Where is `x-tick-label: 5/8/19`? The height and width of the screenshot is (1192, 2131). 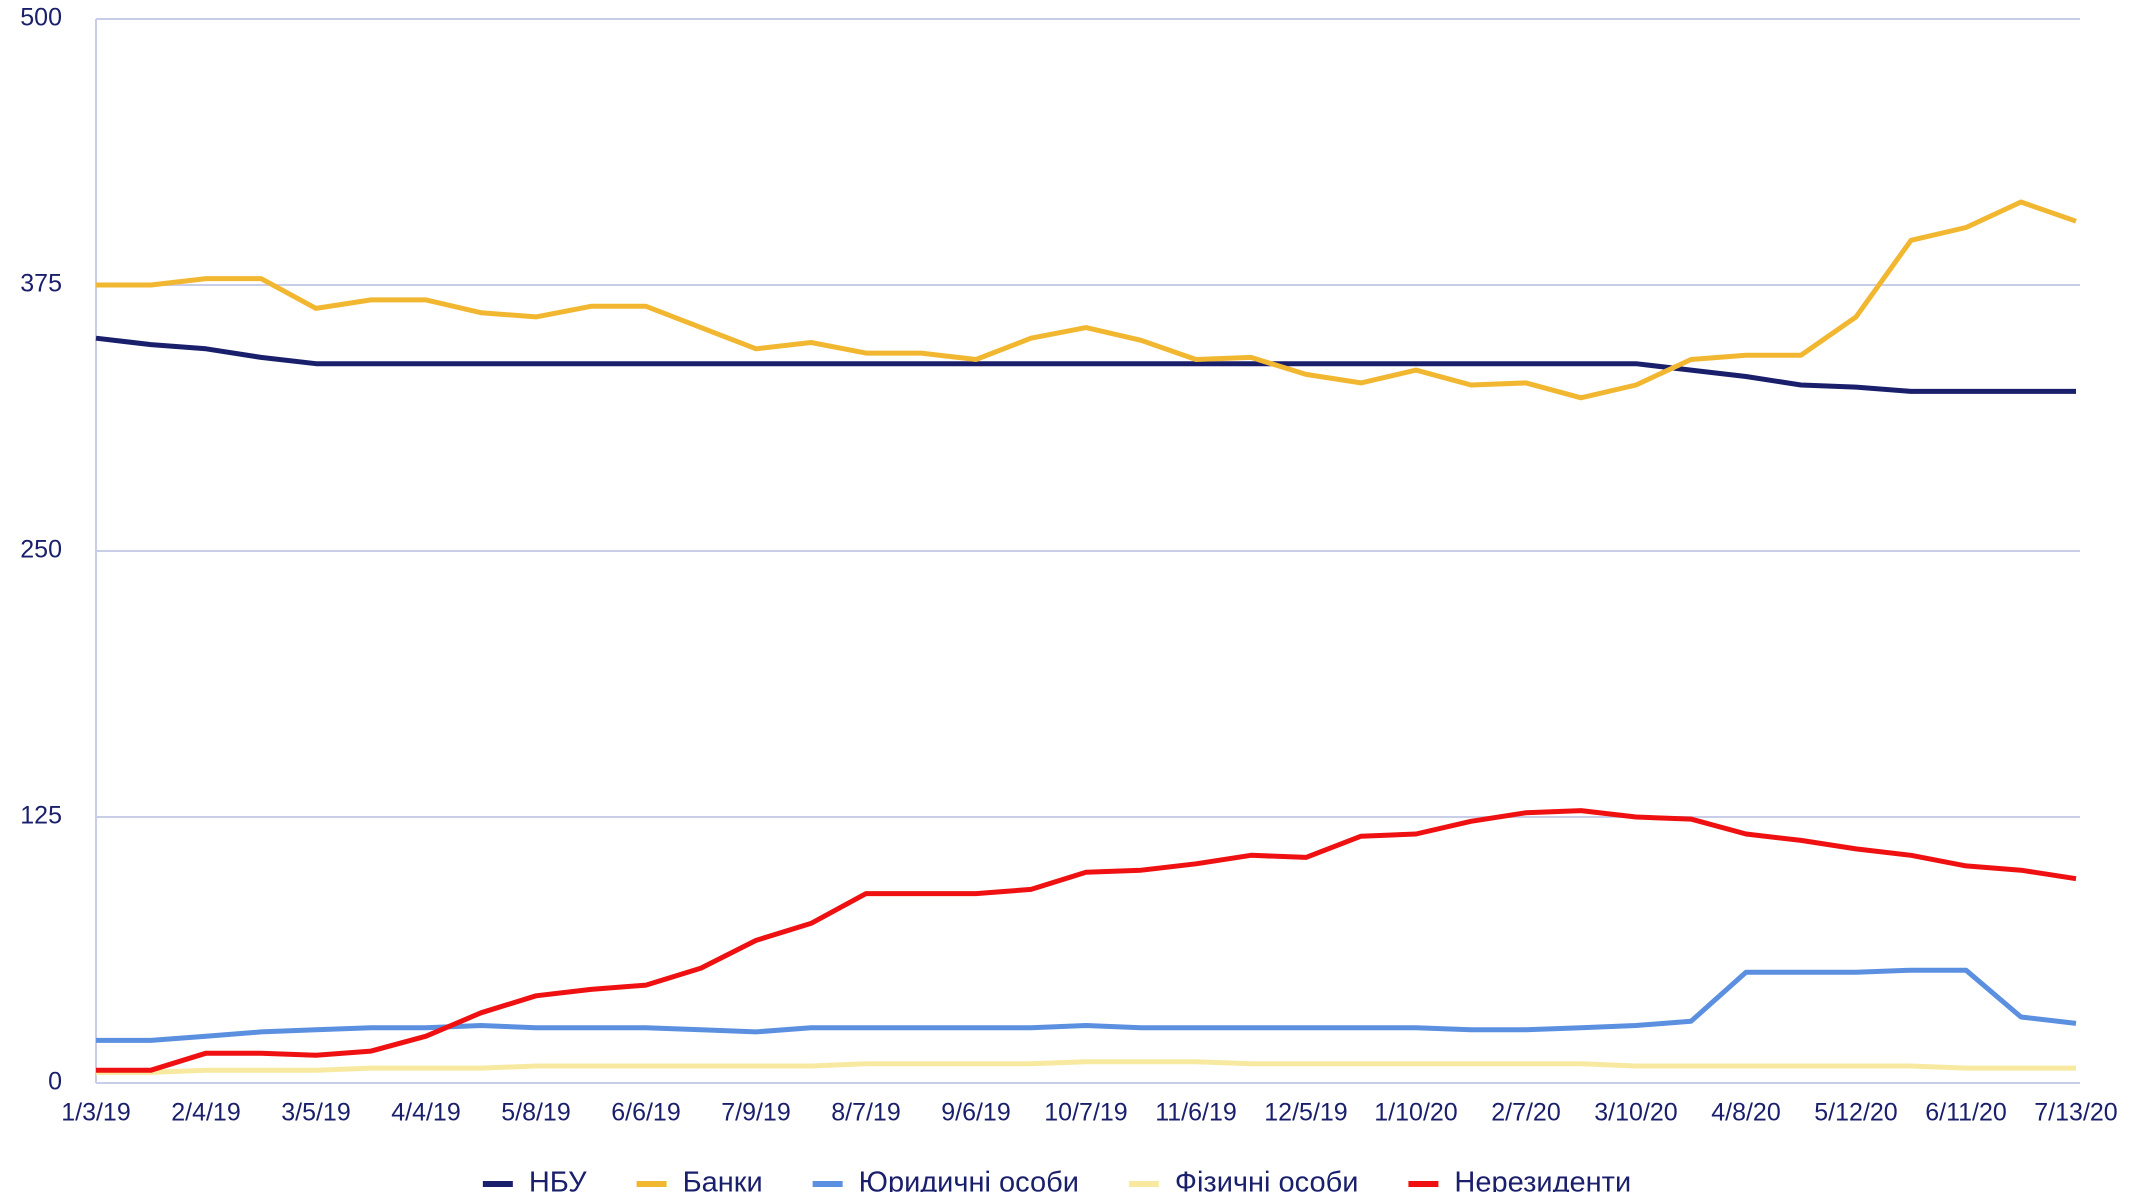
x-tick-label: 5/8/19 is located at coordinates (536, 1113).